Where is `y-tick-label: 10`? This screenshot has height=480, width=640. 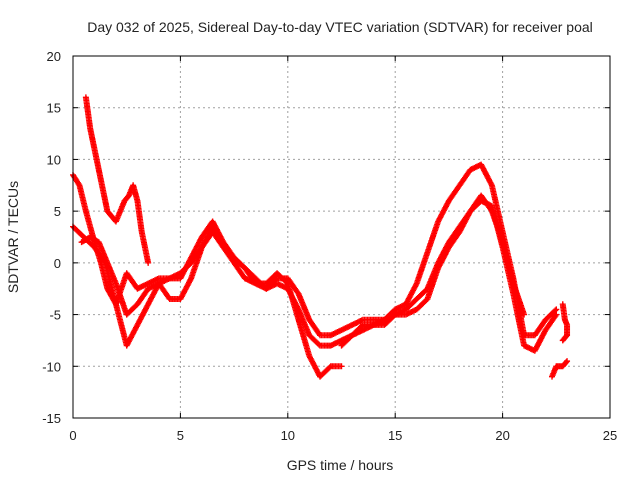 y-tick-label: 10 is located at coordinates (54, 159).